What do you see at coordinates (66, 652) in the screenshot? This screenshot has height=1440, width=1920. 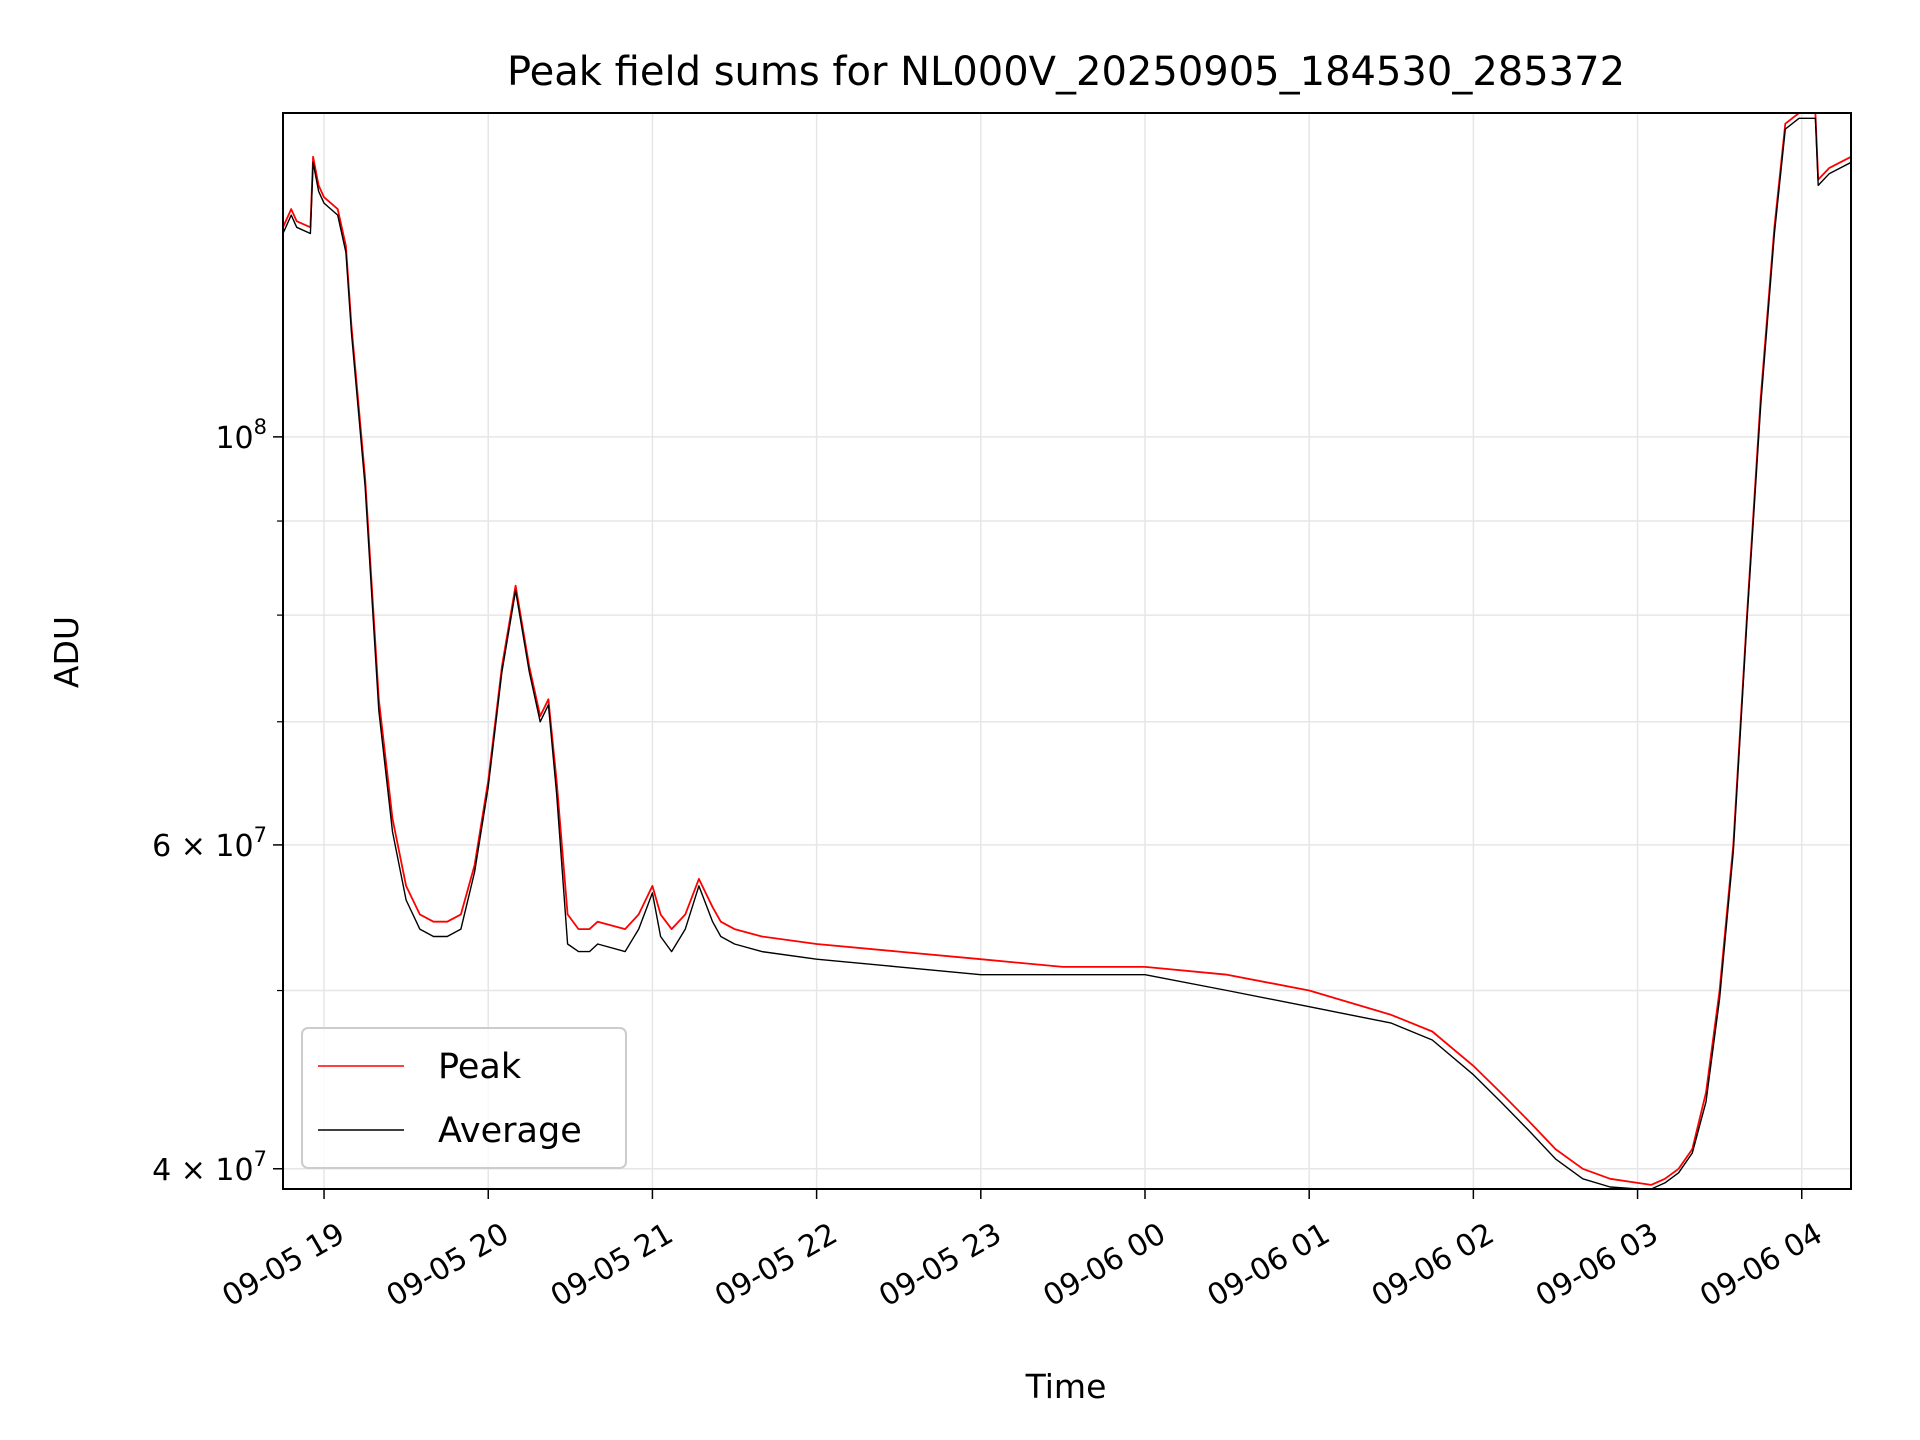 I see `y-axis-label: ADU` at bounding box center [66, 652].